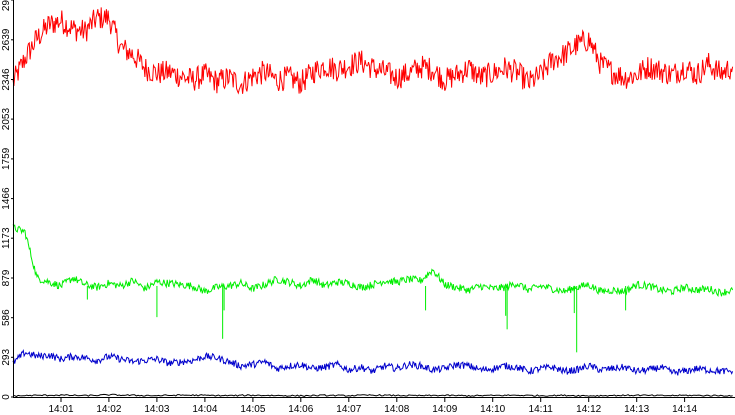 The height and width of the screenshot is (415, 735). I want to click on y-tick-label: 1466, so click(6, 198).